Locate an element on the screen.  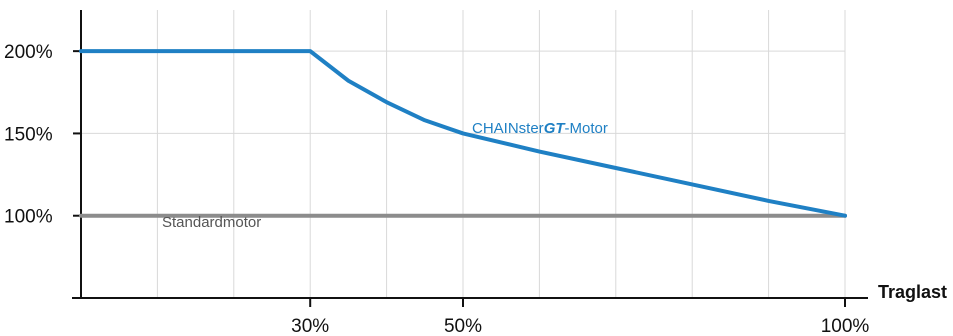
series-label-gt-part: GT is located at coordinates (555, 128).